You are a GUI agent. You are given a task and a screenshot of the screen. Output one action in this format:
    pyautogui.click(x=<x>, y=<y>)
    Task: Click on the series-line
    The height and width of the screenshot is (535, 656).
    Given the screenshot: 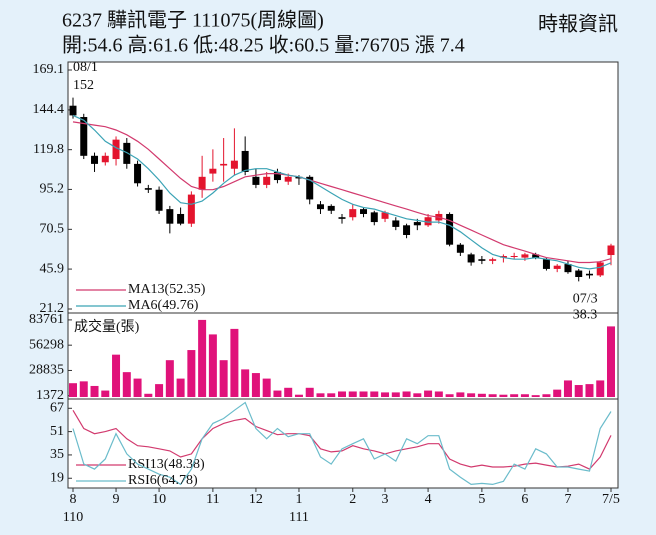 What is the action you would take?
    pyautogui.click(x=342, y=443)
    